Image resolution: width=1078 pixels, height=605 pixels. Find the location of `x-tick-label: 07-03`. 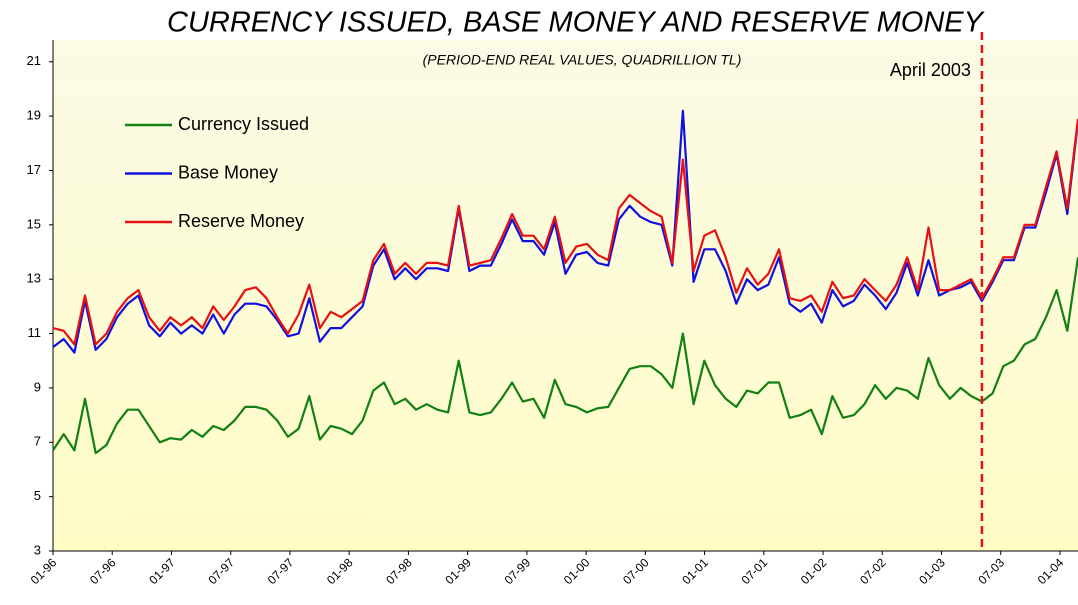

x-tick-label: 07-03 is located at coordinates (992, 571).